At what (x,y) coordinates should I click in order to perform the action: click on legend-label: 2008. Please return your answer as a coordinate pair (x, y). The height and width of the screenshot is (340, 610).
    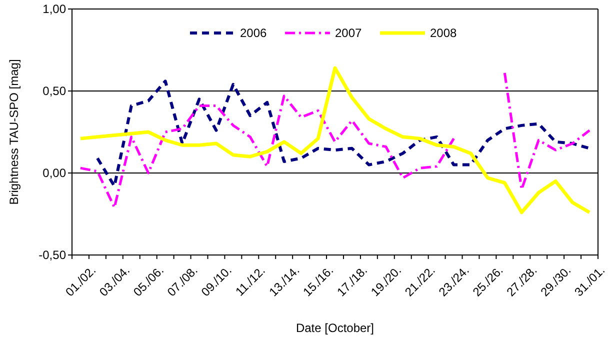
    Looking at the image, I should click on (444, 33).